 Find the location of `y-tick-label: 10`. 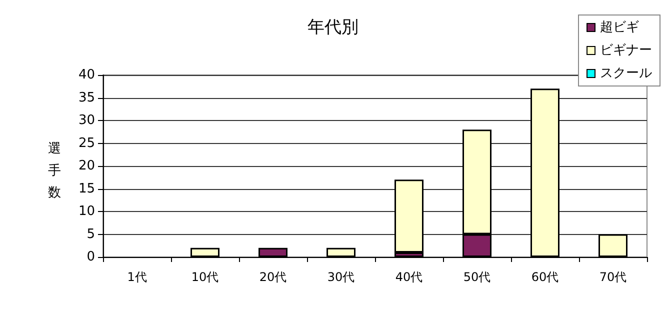

y-tick-label: 10 is located at coordinates (86, 211).